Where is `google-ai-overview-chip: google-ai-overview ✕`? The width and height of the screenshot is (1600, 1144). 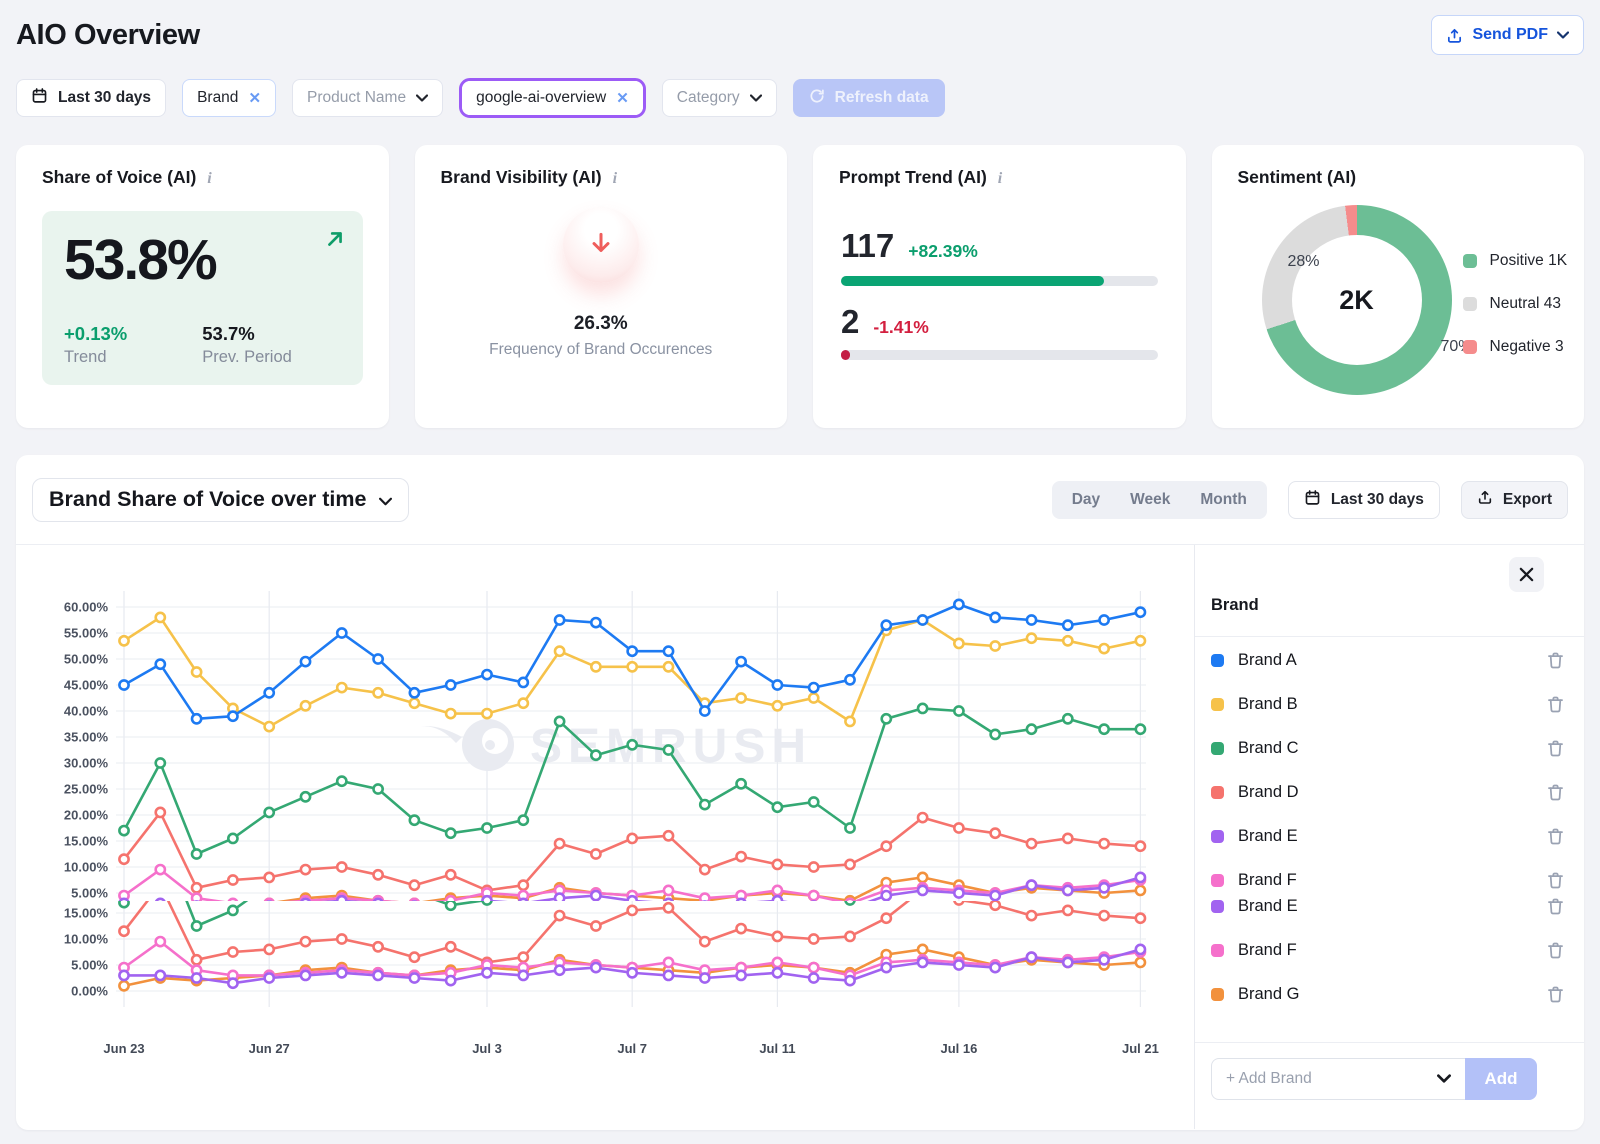 google-ai-overview-chip: google-ai-overview ✕ is located at coordinates (552, 98).